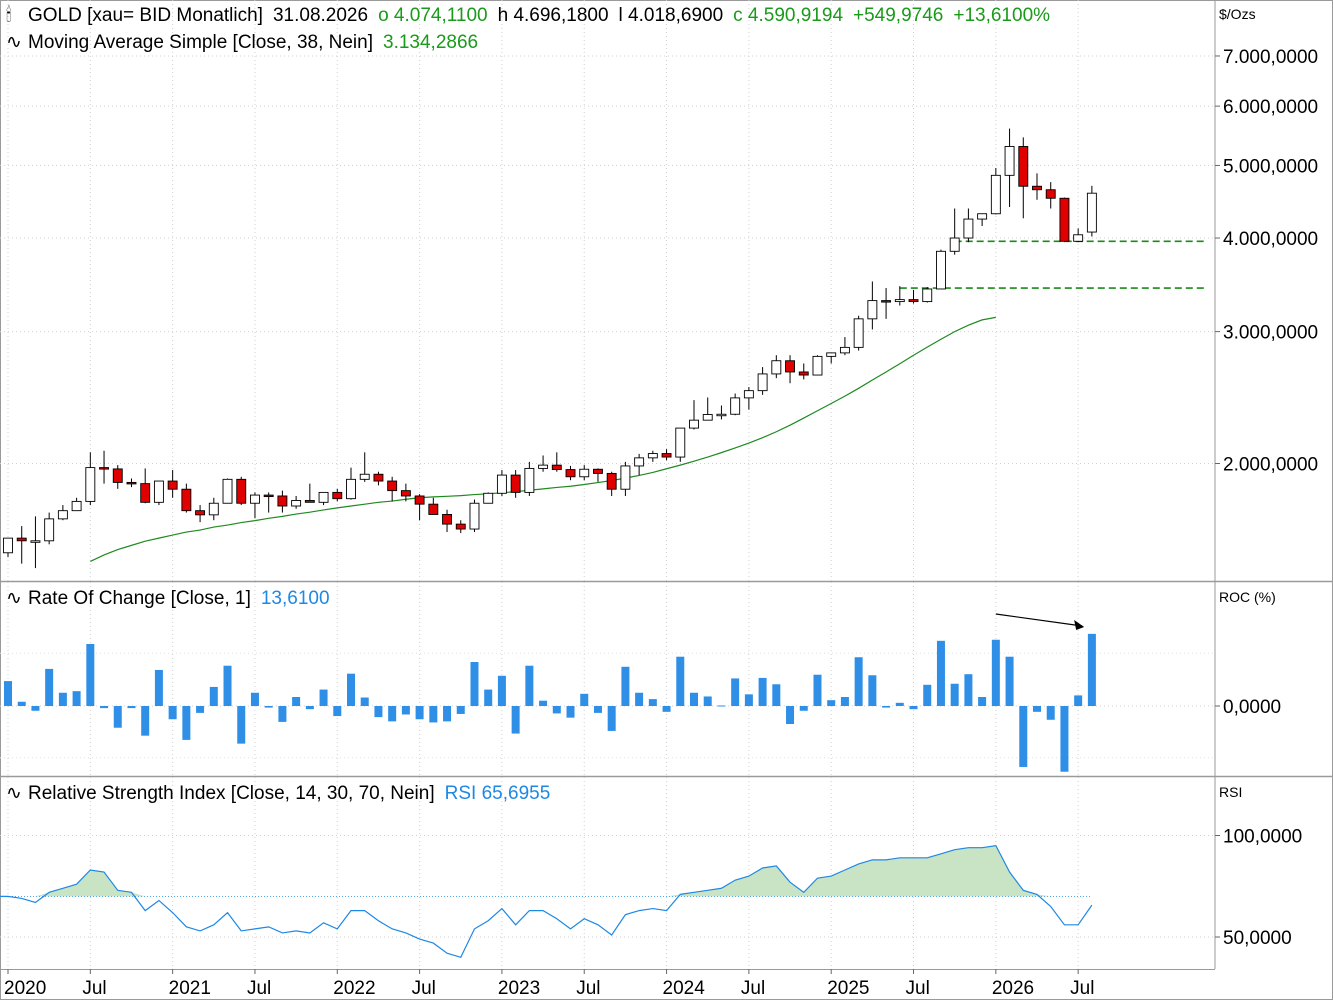 The height and width of the screenshot is (1000, 1333). I want to click on price-tick-label: 2.000,0000, so click(1270, 465).